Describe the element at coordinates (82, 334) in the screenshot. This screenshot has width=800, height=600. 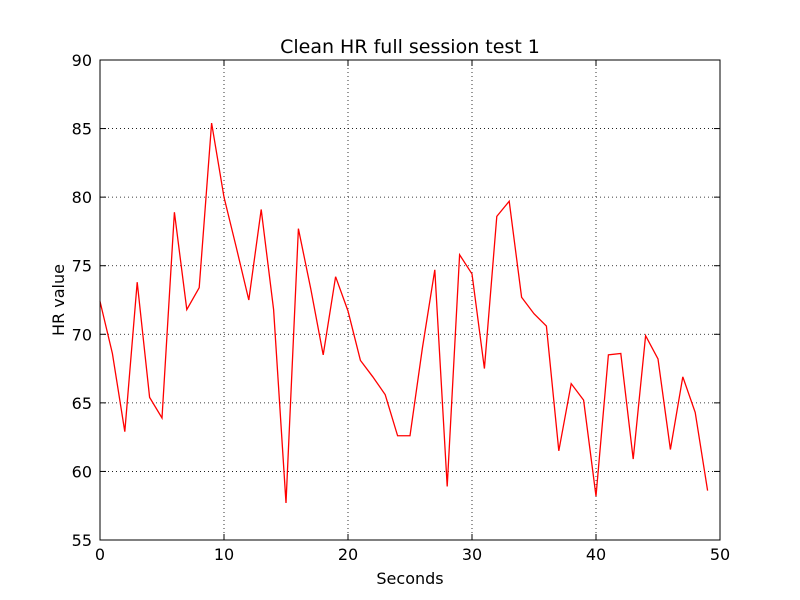
I see `y-tick-label: 70` at that location.